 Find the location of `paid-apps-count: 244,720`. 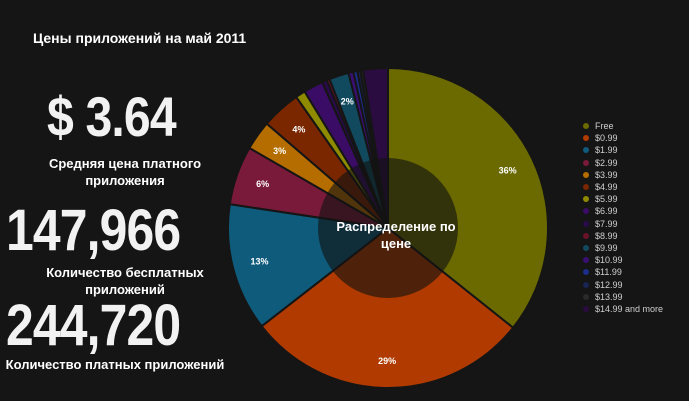

paid-apps-count: 244,720 is located at coordinates (93, 325).